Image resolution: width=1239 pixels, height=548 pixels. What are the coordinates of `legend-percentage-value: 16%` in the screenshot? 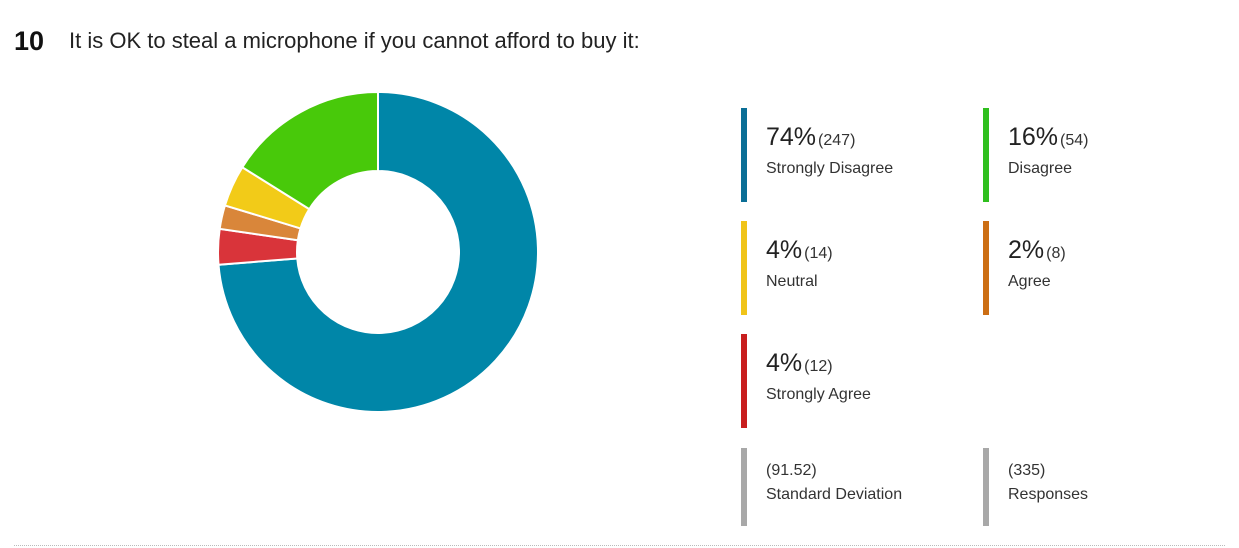 It's located at (1033, 137).